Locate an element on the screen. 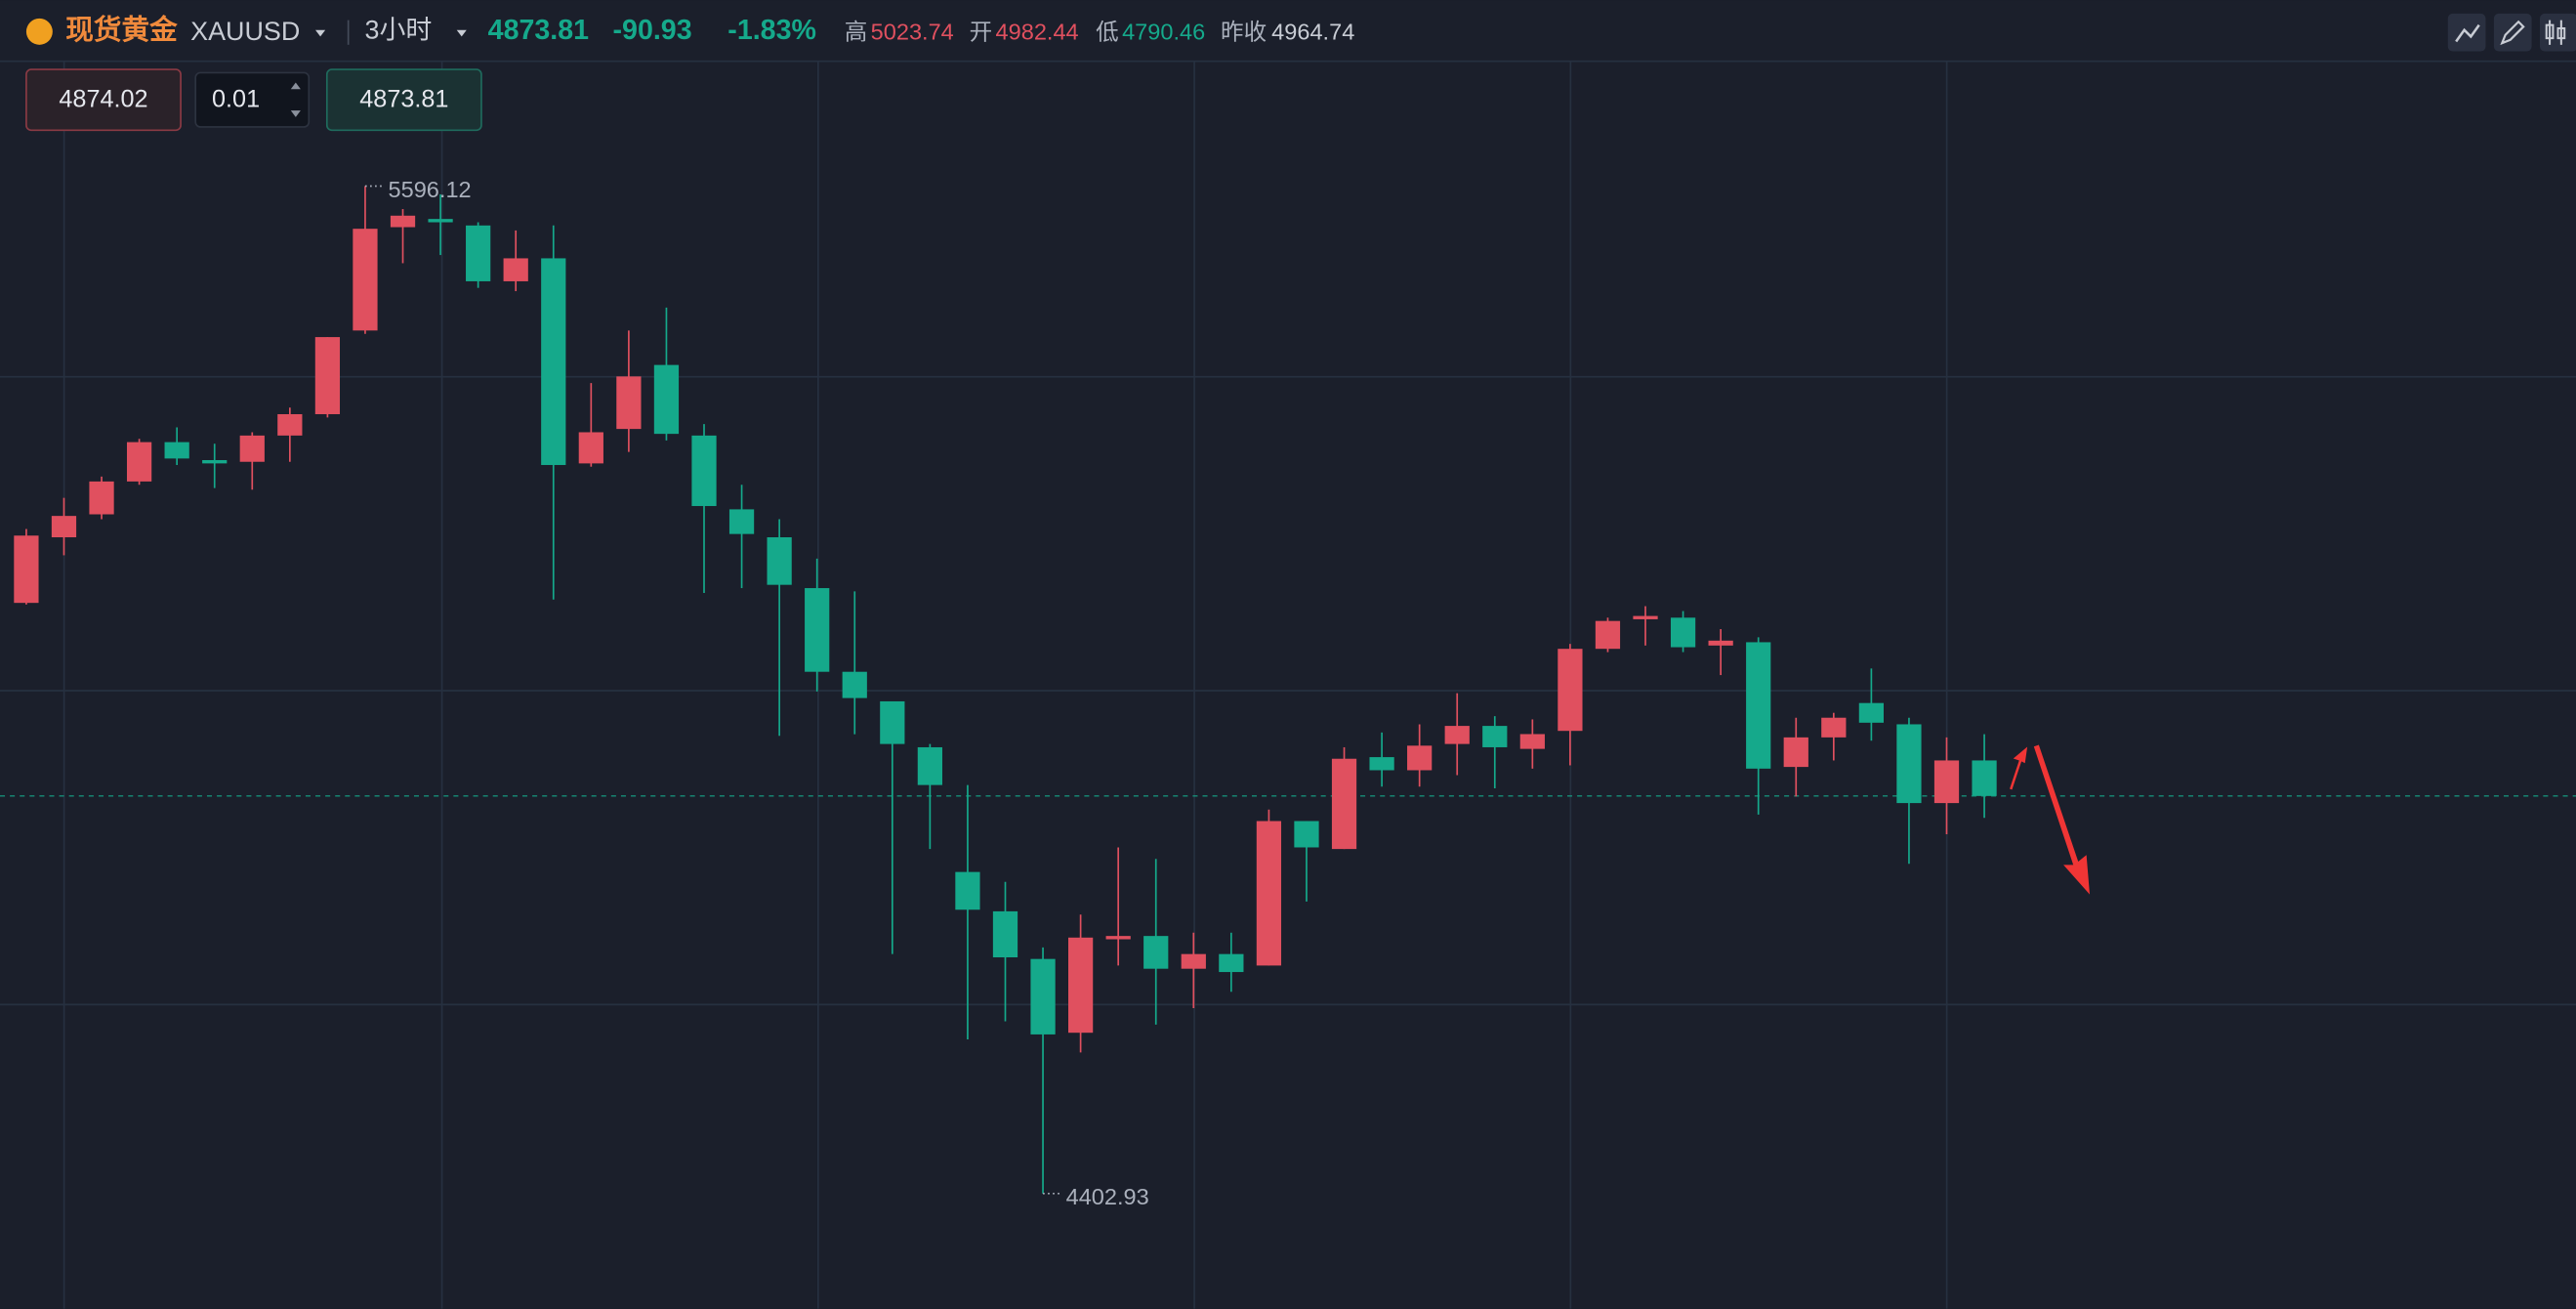  sell-button is located at coordinates (103, 100).